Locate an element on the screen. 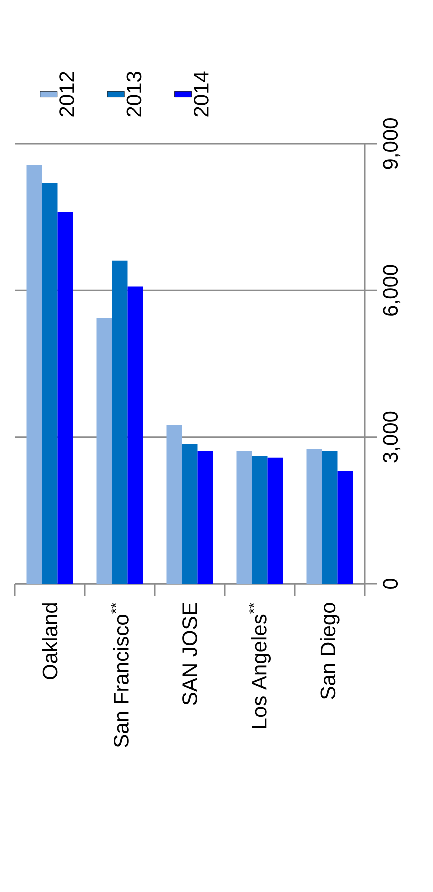  y-tick-label: 9,000 is located at coordinates (392, 144).